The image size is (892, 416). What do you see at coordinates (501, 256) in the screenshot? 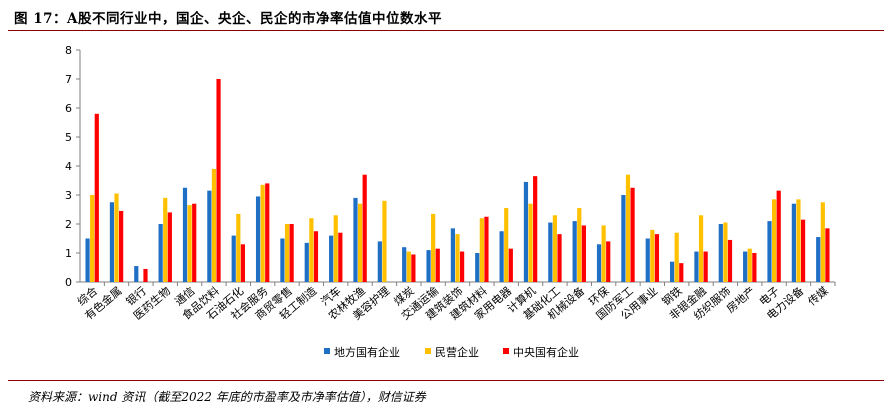
I see `bar-地方国有企业-家用电器` at bounding box center [501, 256].